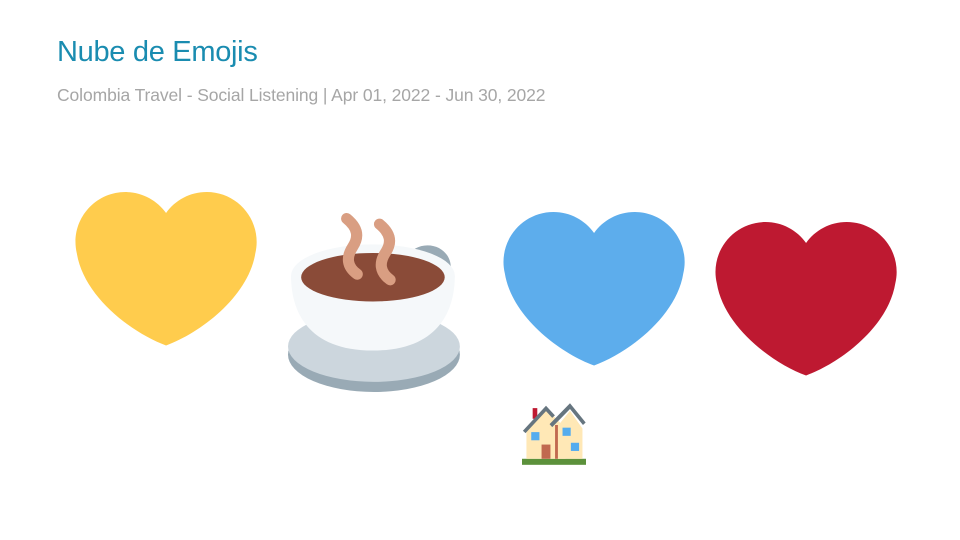 The height and width of the screenshot is (540, 960). What do you see at coordinates (593, 294) in the screenshot?
I see `blue-heart-icon` at bounding box center [593, 294].